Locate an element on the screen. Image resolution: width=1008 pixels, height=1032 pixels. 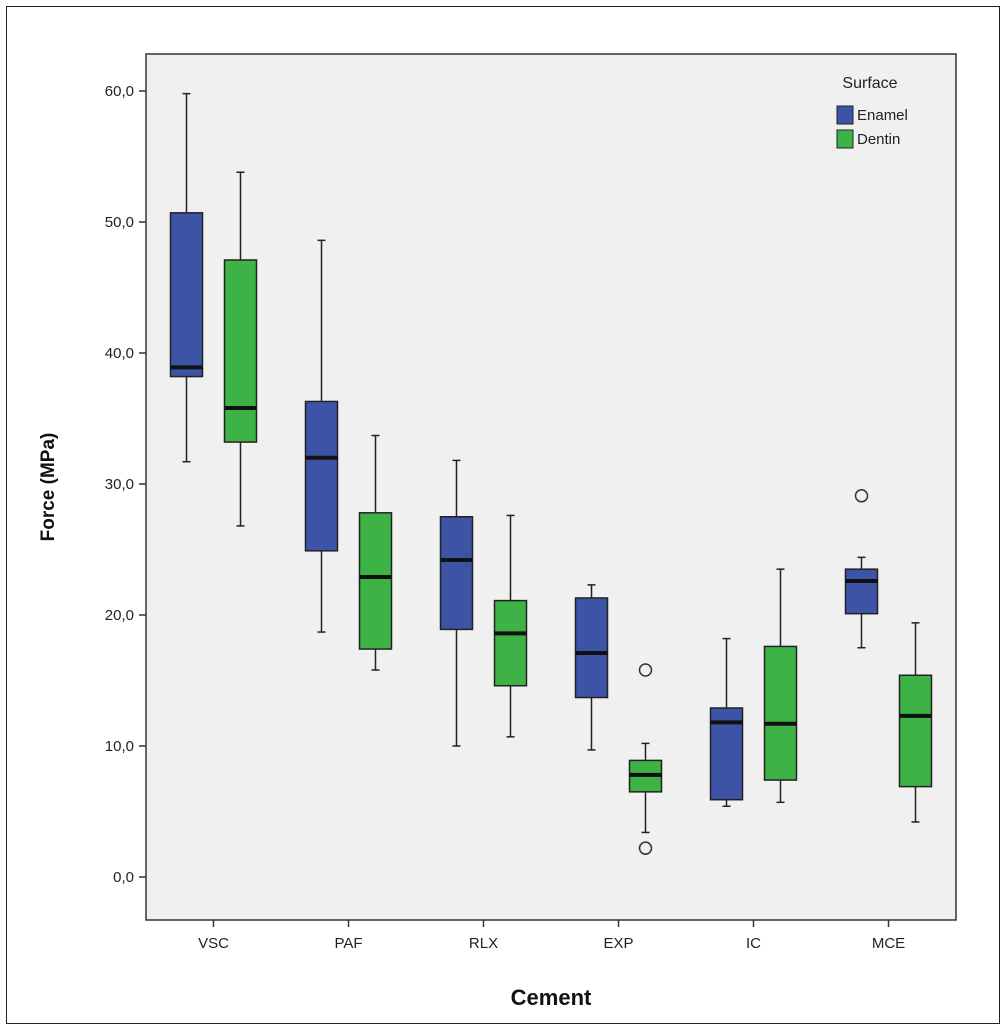
y-axis: 0,0 10,0 20,0 30,0 40,0 50,0 60,0 is located at coordinates (125, 484).